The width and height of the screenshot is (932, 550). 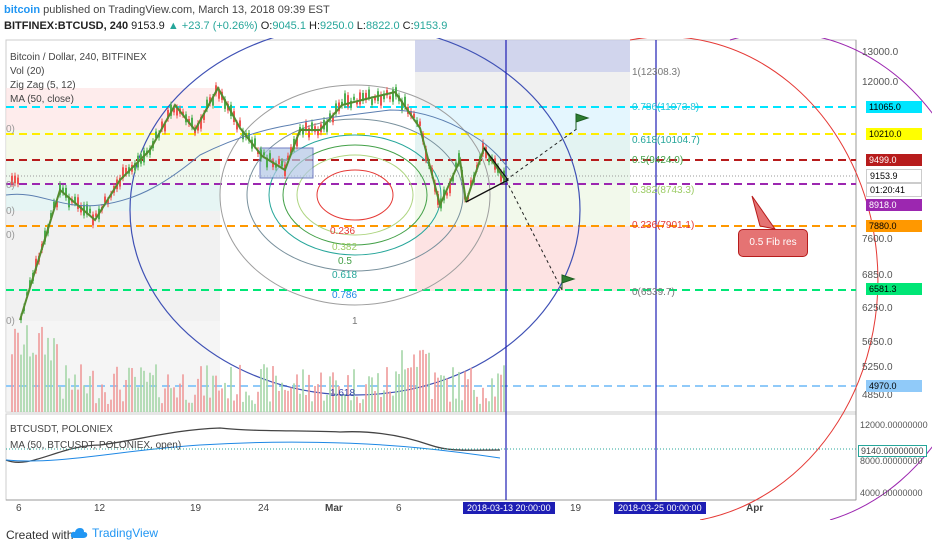 What do you see at coordinates (522, 56) in the screenshot?
I see `fib-box-top` at bounding box center [522, 56].